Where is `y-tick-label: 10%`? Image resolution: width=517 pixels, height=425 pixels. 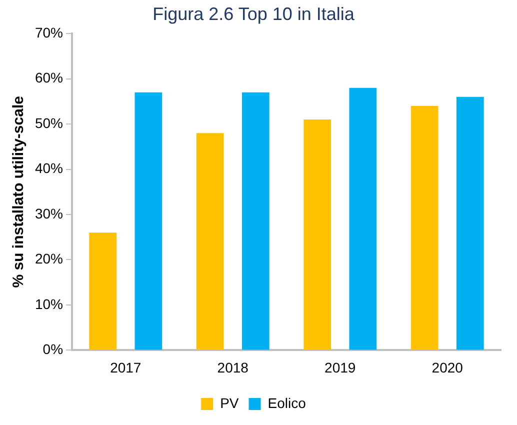
y-tick-label: 10% is located at coordinates (49, 304).